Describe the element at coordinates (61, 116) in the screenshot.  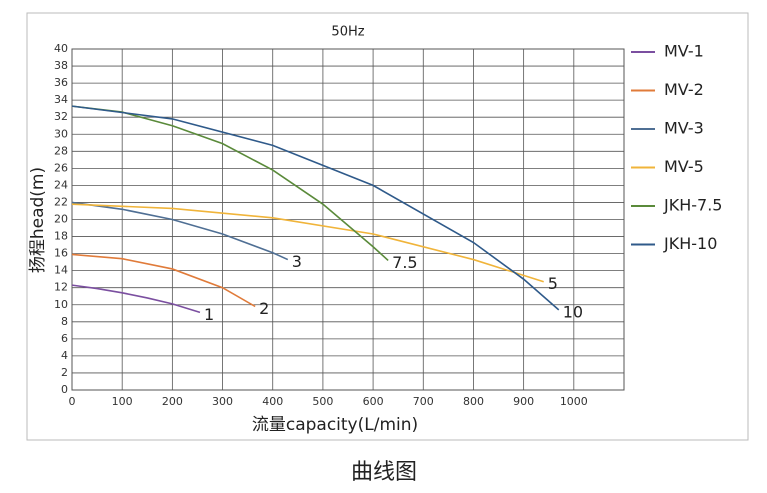
I see `y-tick-label: 32` at that location.